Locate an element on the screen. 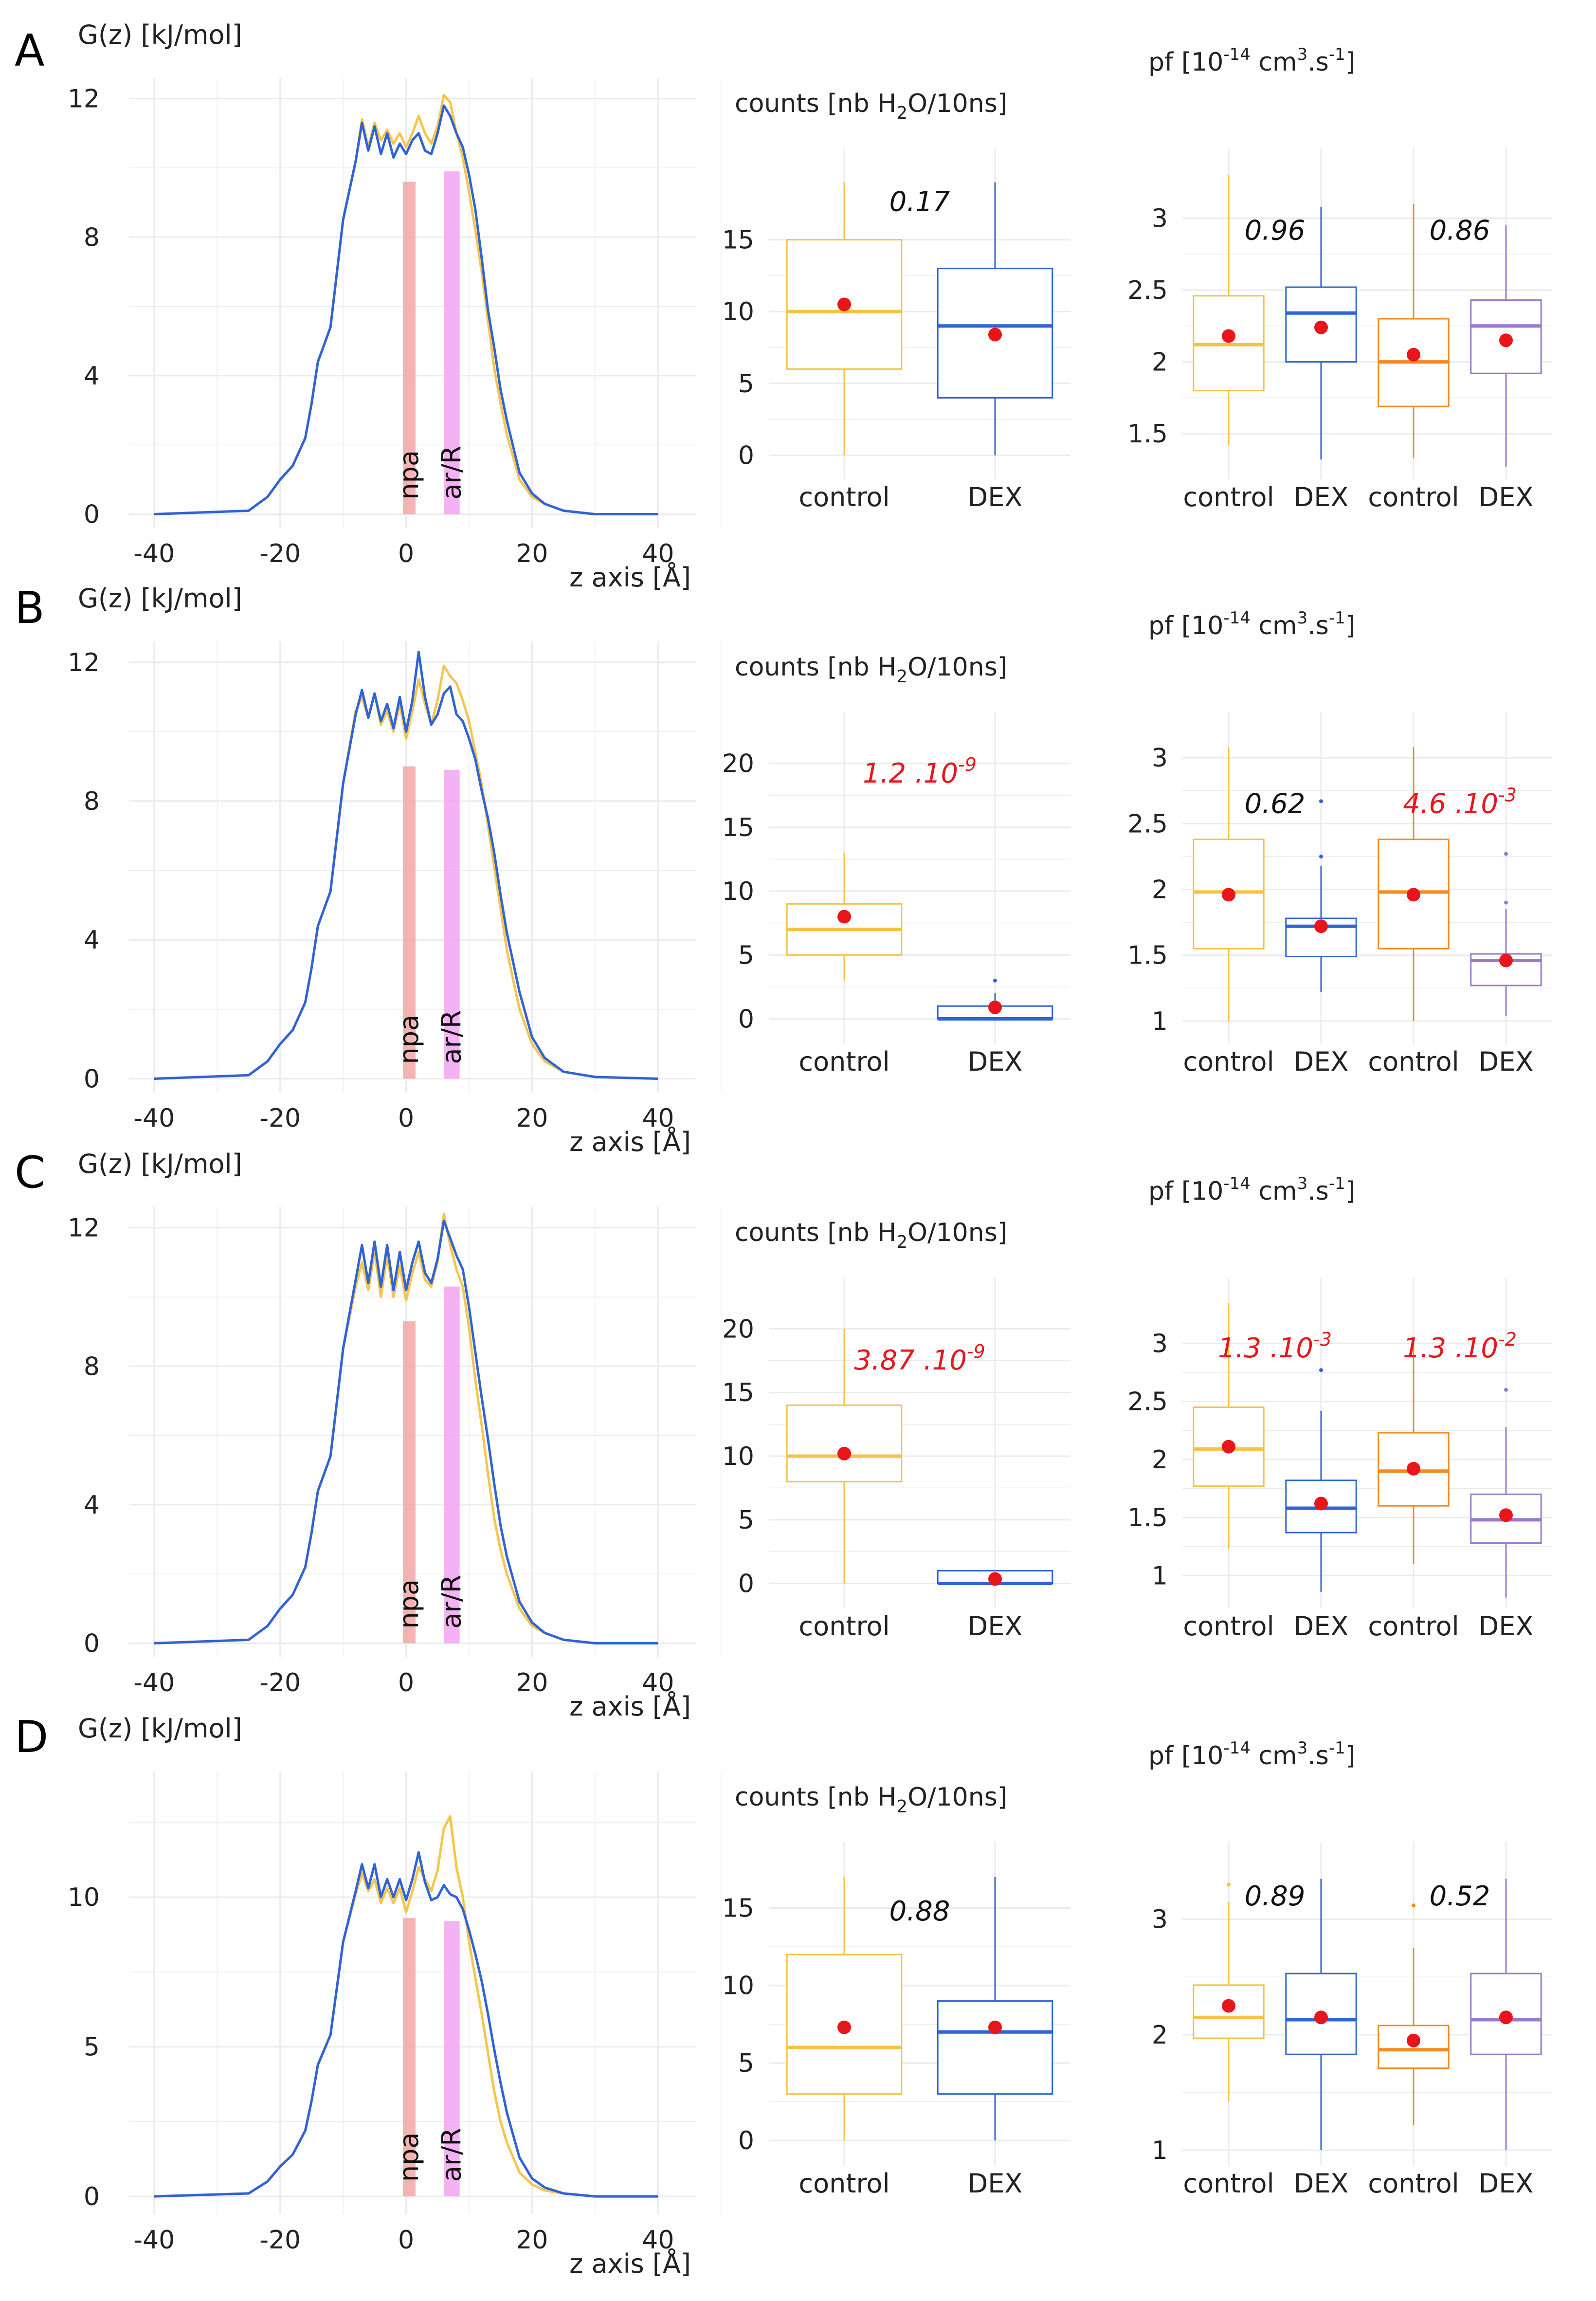  p-value-label: 4.6 .10-3 is located at coordinates (1460, 802).